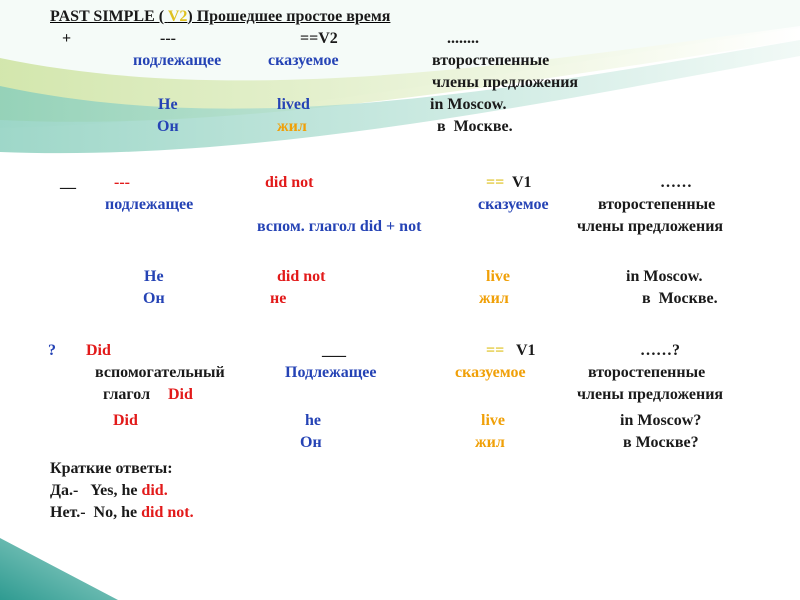  What do you see at coordinates (177, 16) in the screenshot?
I see `text-segment: V2` at bounding box center [177, 16].